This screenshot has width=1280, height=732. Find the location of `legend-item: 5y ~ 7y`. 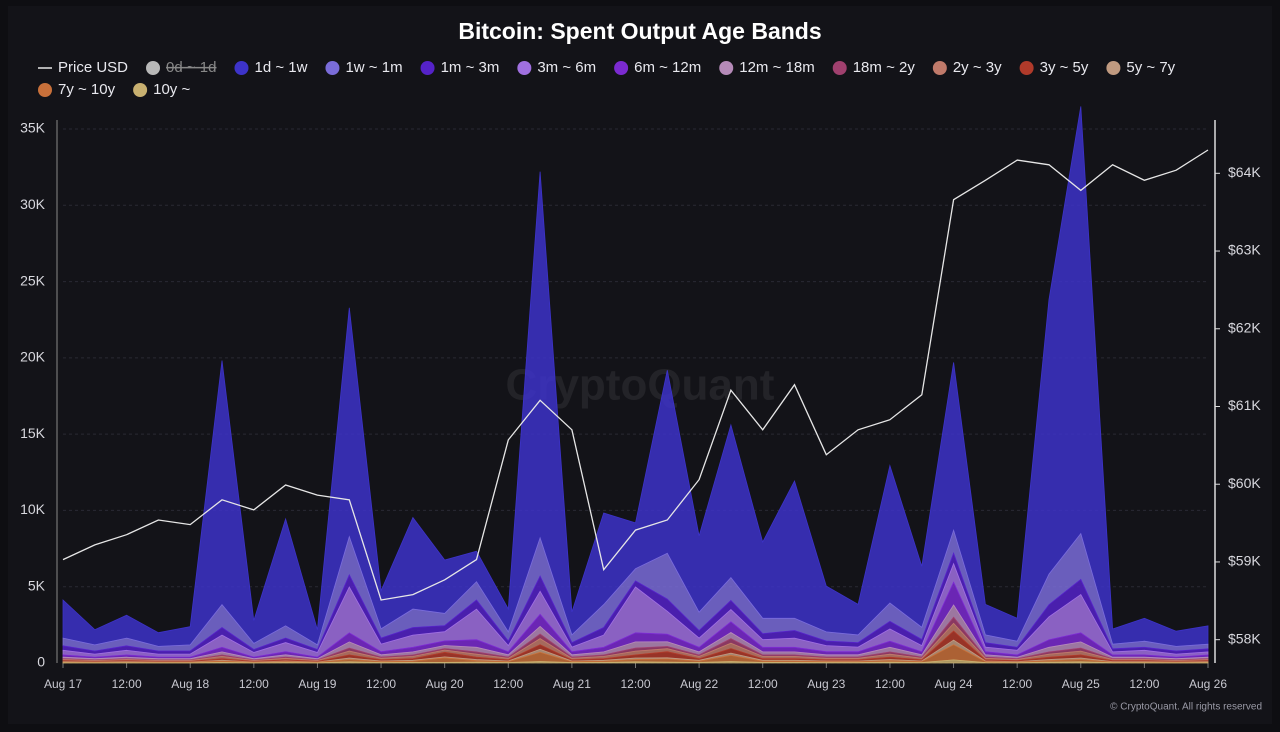

legend-item: 5y ~ 7y is located at coordinates (1141, 67).